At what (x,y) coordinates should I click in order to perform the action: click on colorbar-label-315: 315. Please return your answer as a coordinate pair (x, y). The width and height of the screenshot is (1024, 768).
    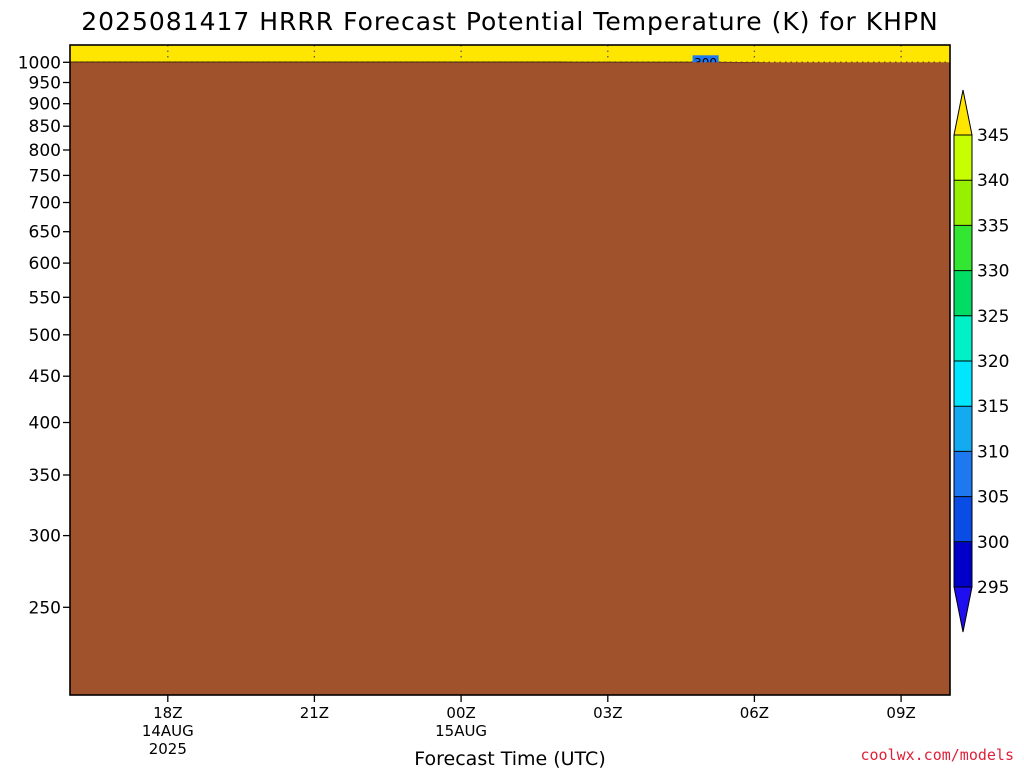
    Looking at the image, I should click on (993, 407).